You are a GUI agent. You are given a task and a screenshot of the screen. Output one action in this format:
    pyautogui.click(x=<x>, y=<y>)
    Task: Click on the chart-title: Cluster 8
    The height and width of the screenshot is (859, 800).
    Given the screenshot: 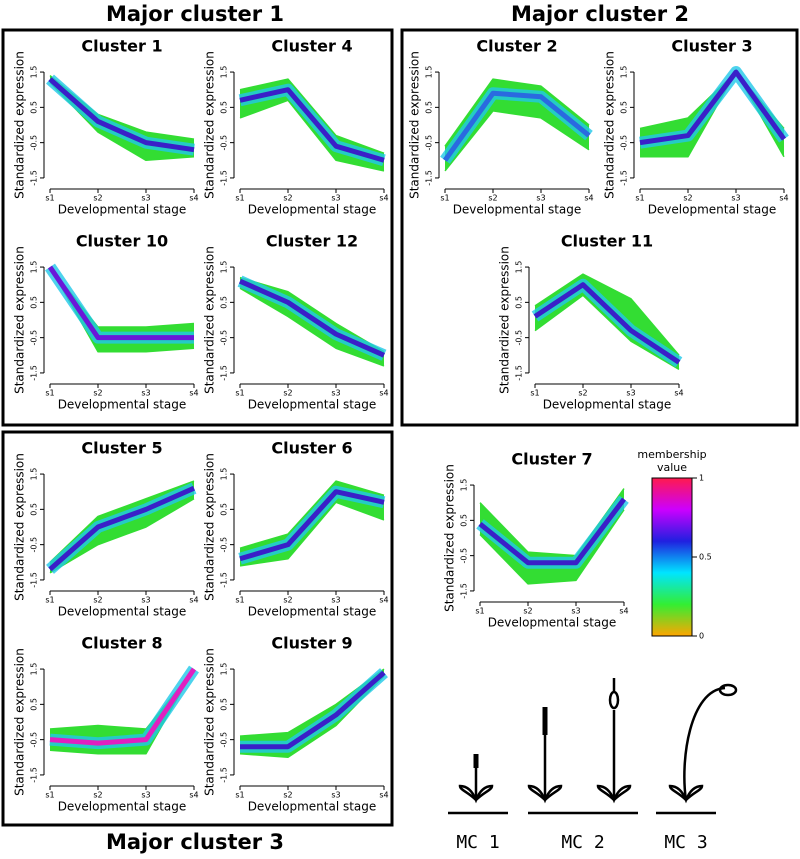 What is the action you would take?
    pyautogui.click(x=121, y=643)
    